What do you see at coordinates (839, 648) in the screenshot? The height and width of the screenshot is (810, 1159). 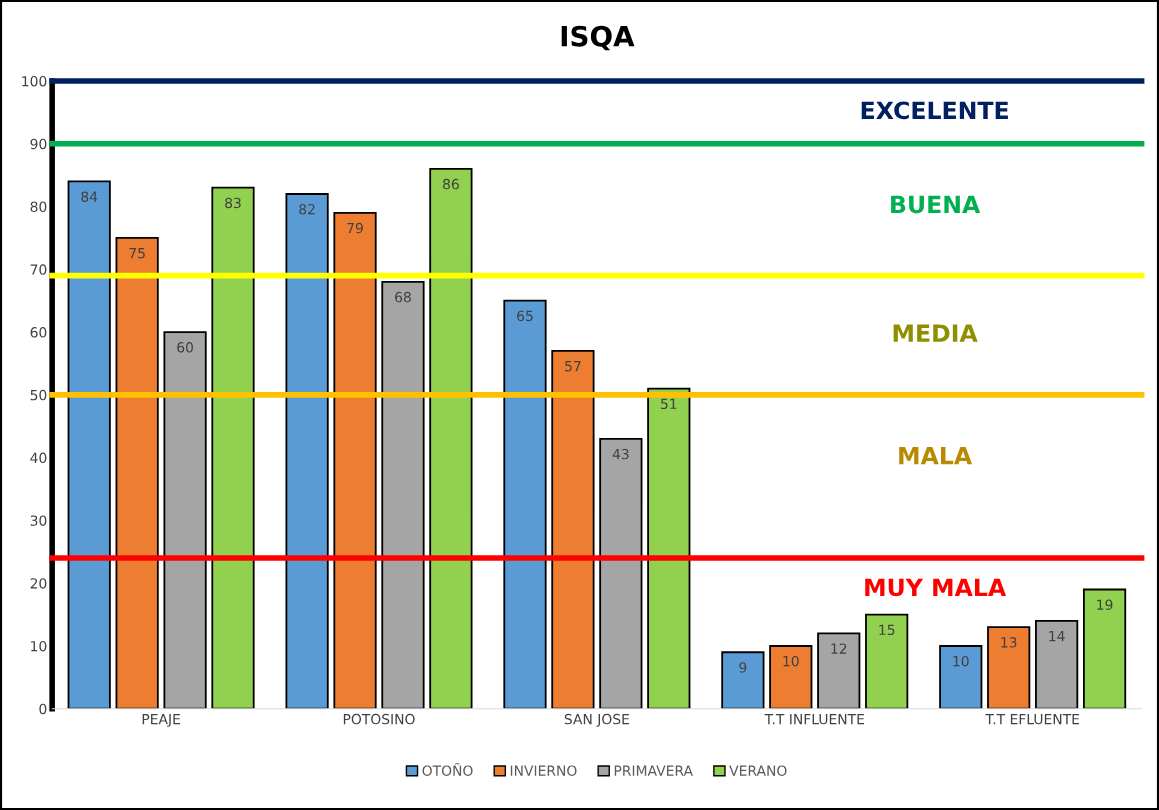 I see `data-label: 12` at bounding box center [839, 648].